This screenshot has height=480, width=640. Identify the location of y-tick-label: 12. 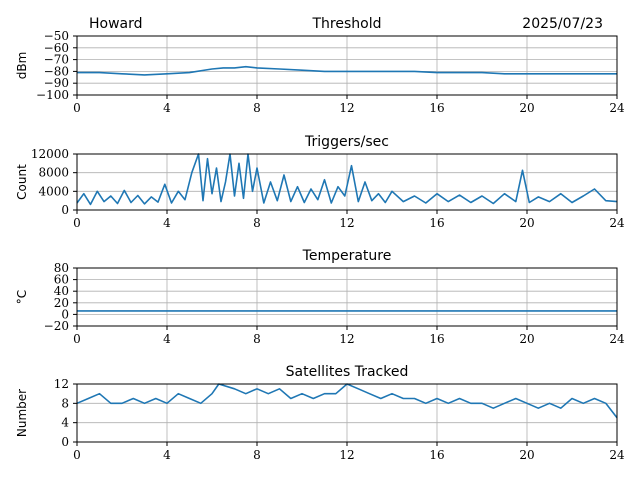
(61, 384).